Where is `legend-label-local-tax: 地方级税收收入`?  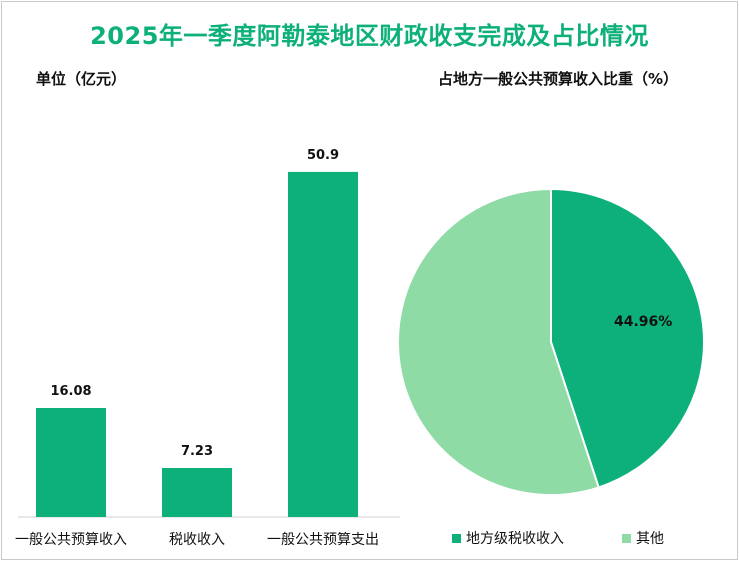 legend-label-local-tax: 地方级税收收入 is located at coordinates (515, 539).